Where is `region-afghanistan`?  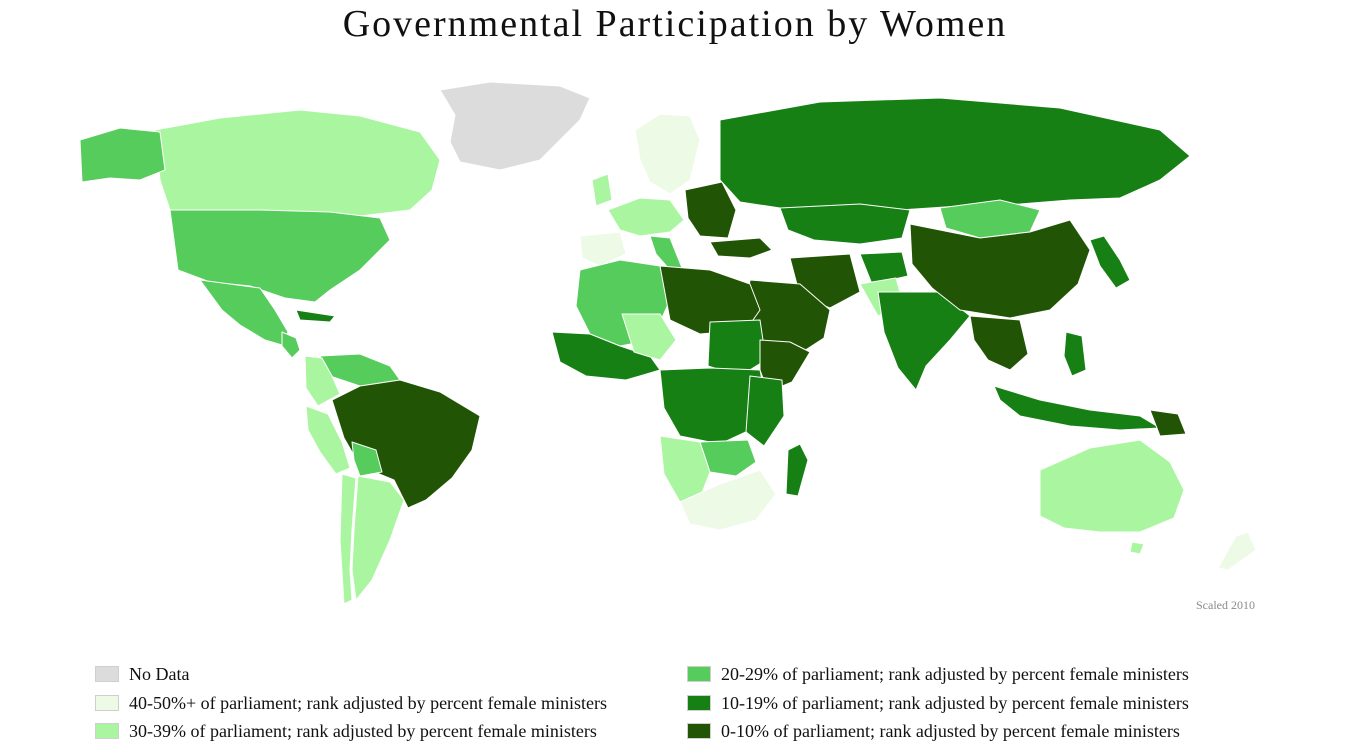
region-afghanistan is located at coordinates (884, 268).